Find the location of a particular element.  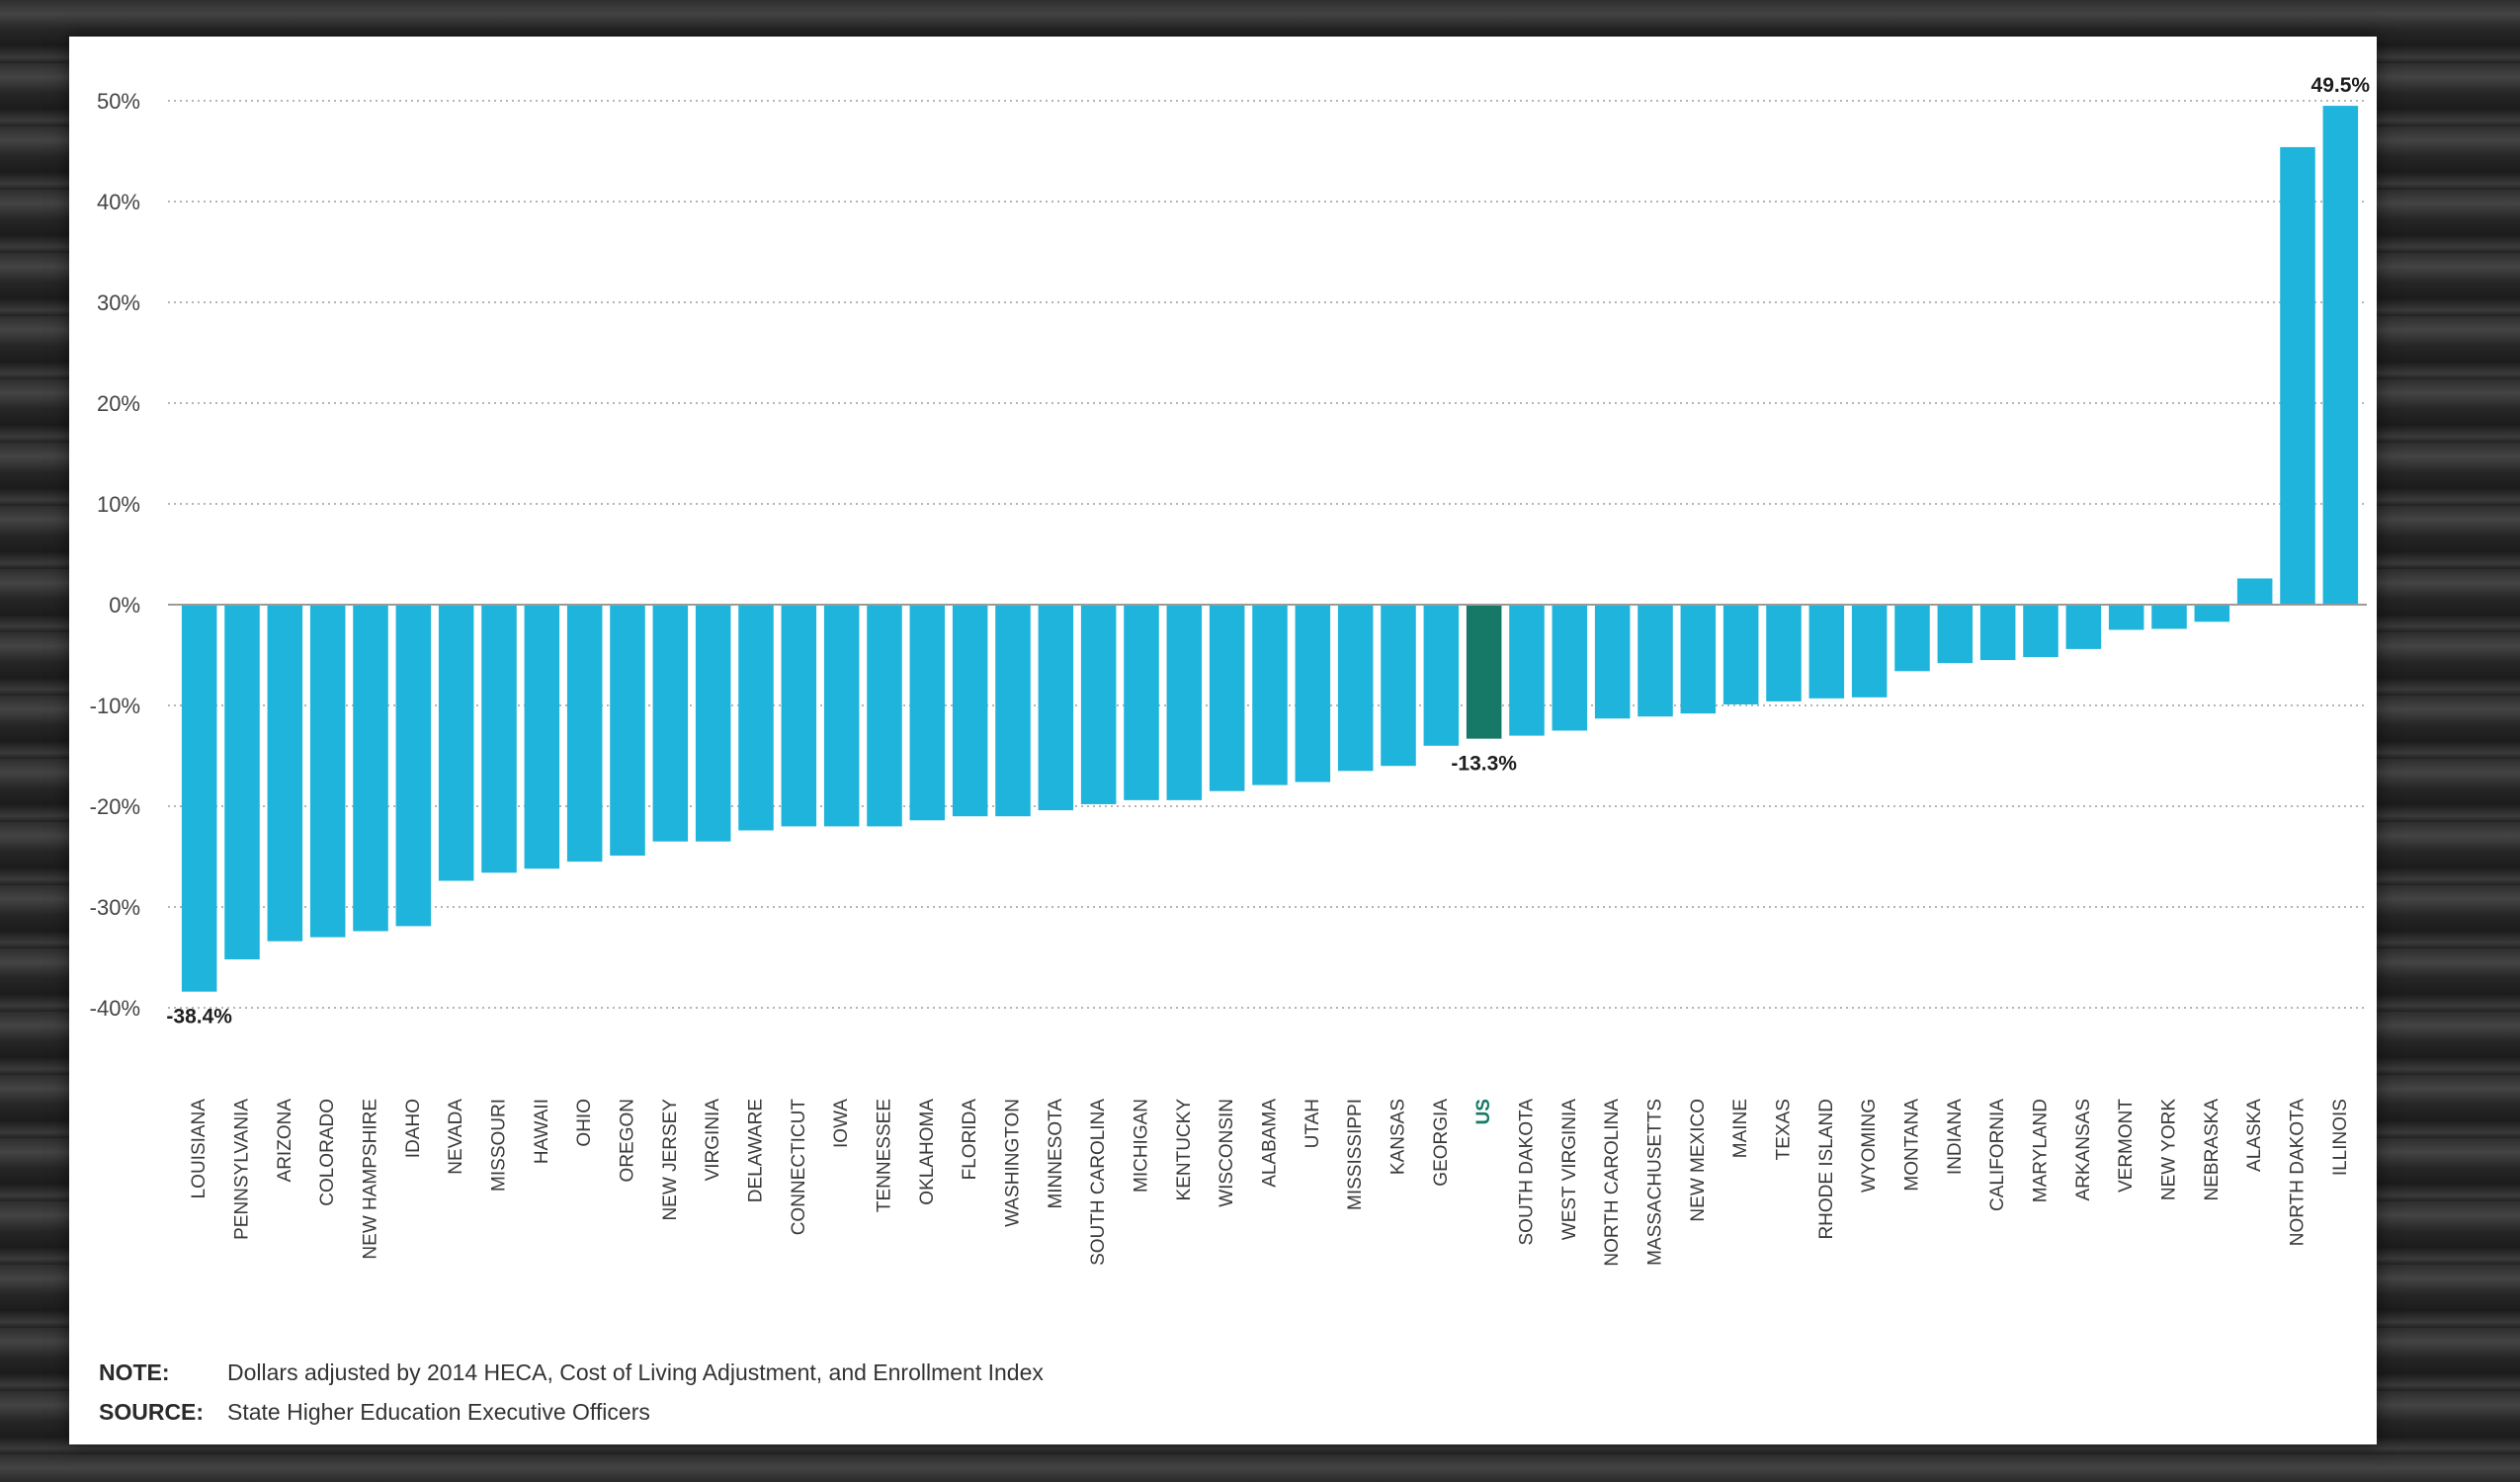

x-tick-label: NEW HAMPSHIRE is located at coordinates (371, 1179).